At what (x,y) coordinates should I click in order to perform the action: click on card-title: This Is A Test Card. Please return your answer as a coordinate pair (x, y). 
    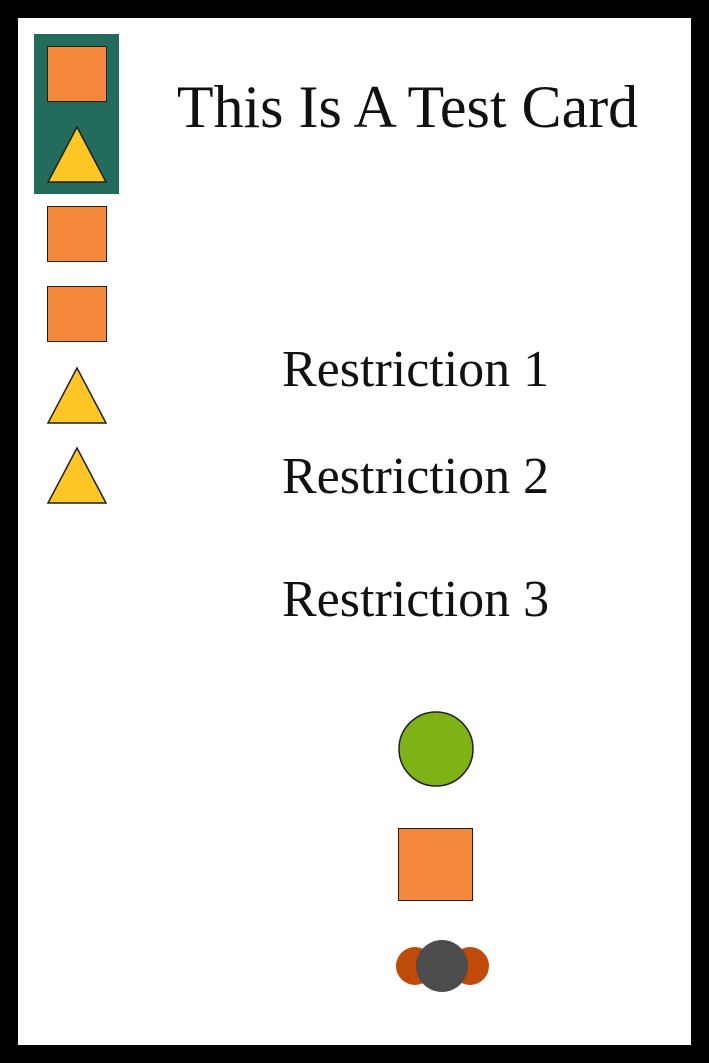
    Looking at the image, I should click on (407, 107).